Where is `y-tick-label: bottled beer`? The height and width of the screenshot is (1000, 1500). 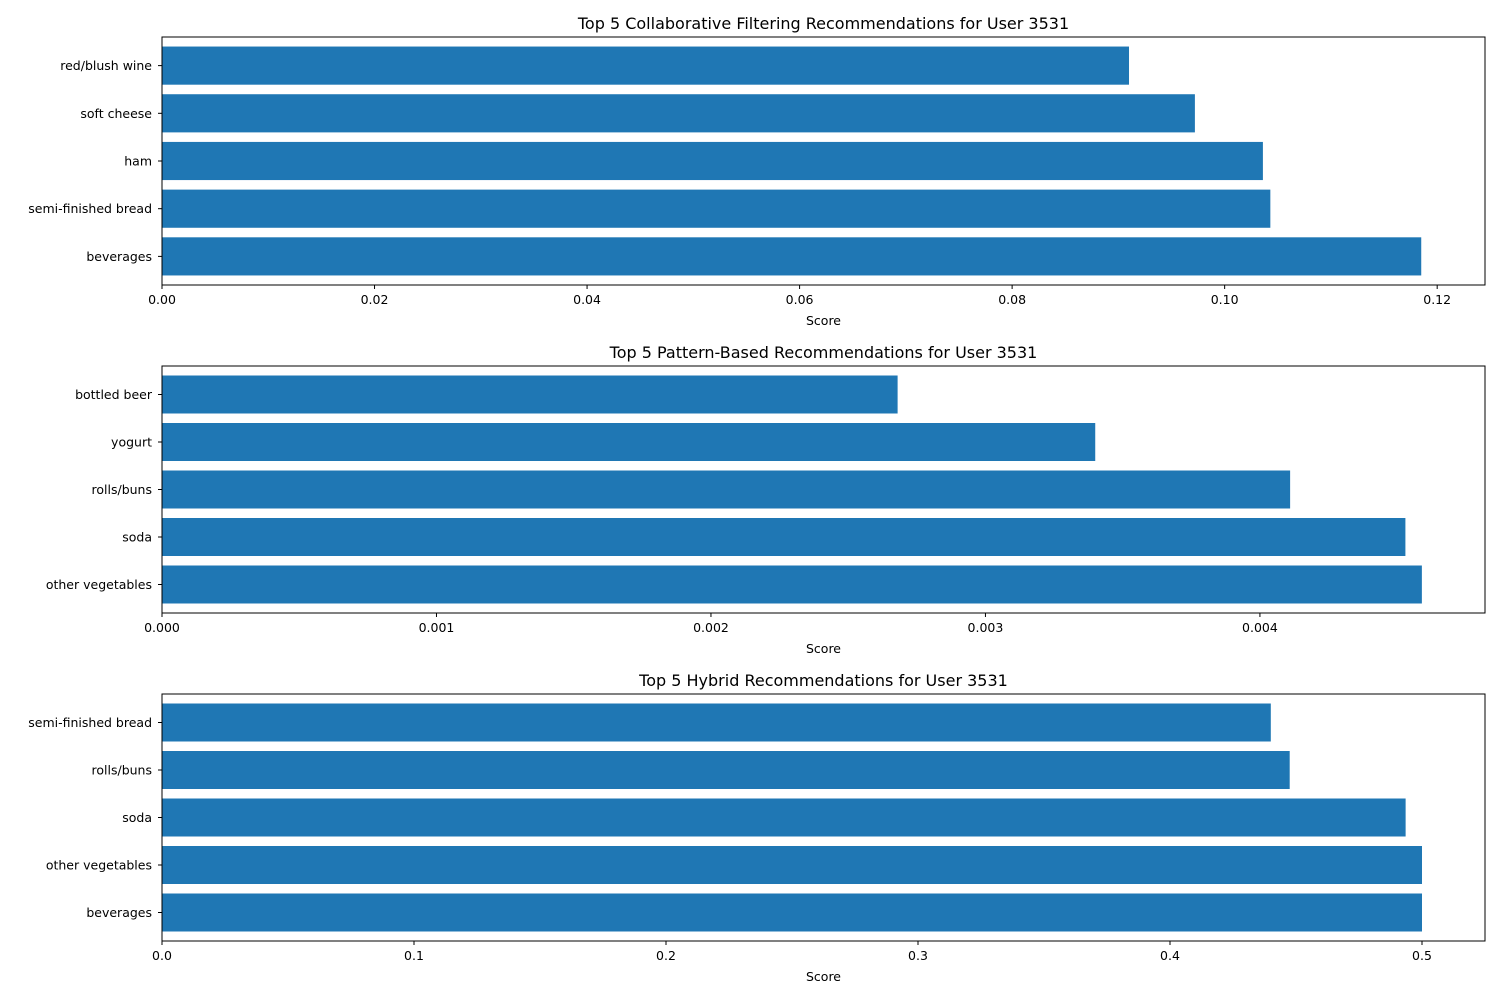 y-tick-label: bottled beer is located at coordinates (114, 394).